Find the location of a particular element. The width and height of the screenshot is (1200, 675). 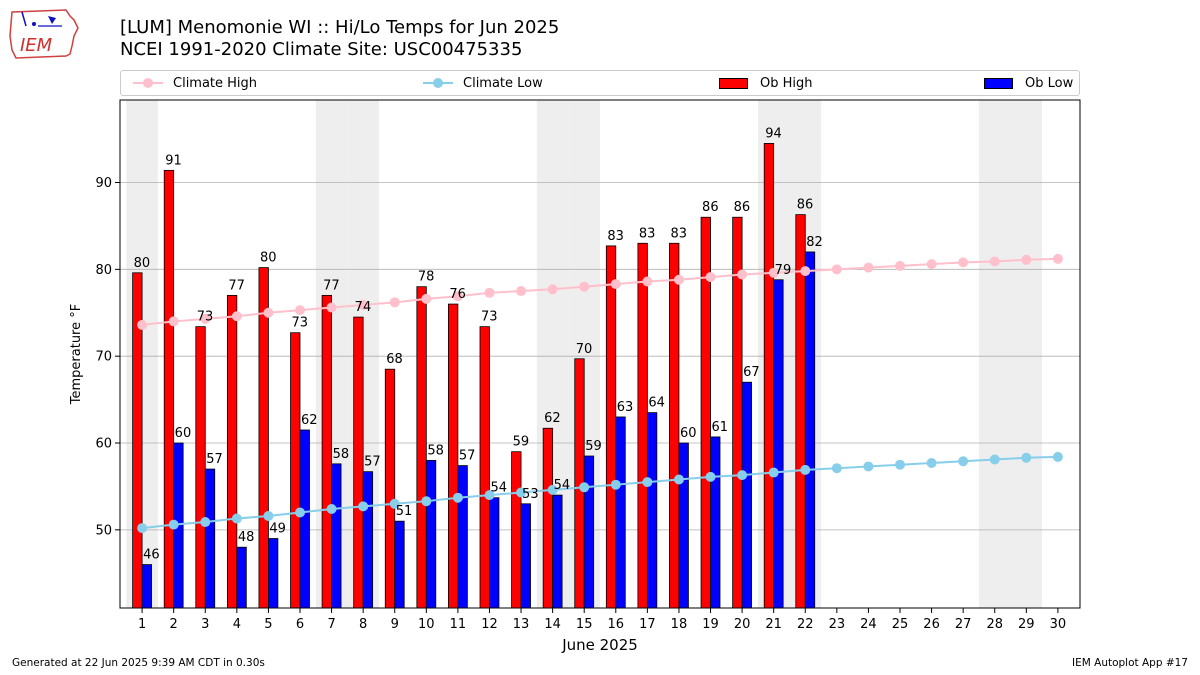

x-tick-label: 11 is located at coordinates (458, 624).